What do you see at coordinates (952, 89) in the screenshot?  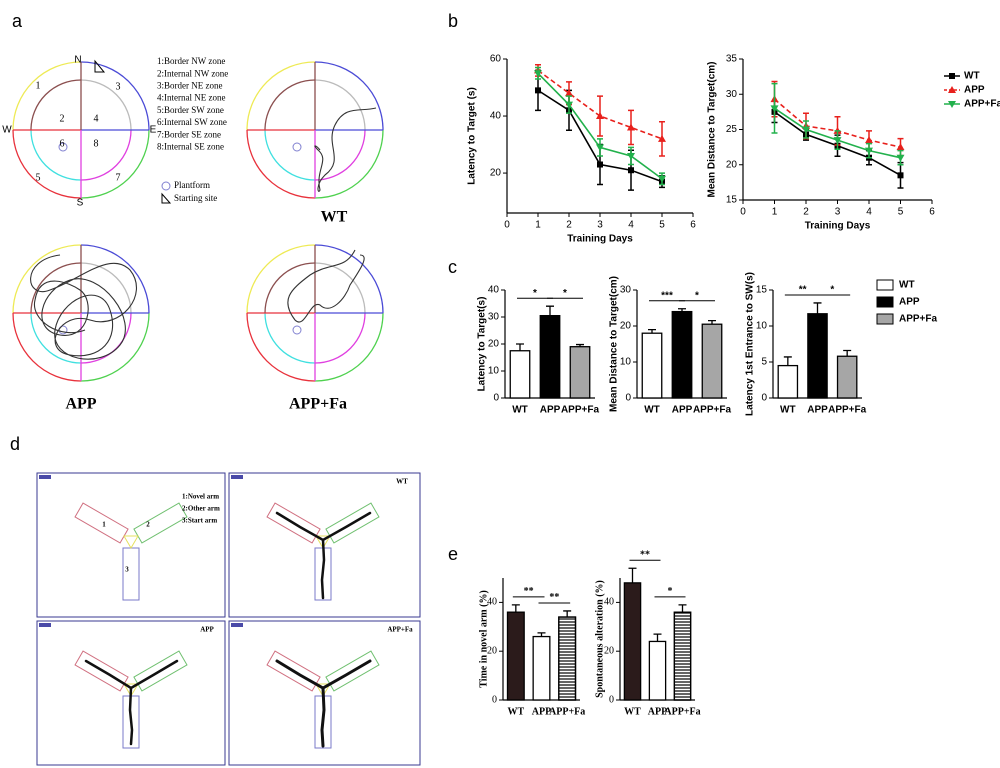 I see `legend-marker` at bounding box center [952, 89].